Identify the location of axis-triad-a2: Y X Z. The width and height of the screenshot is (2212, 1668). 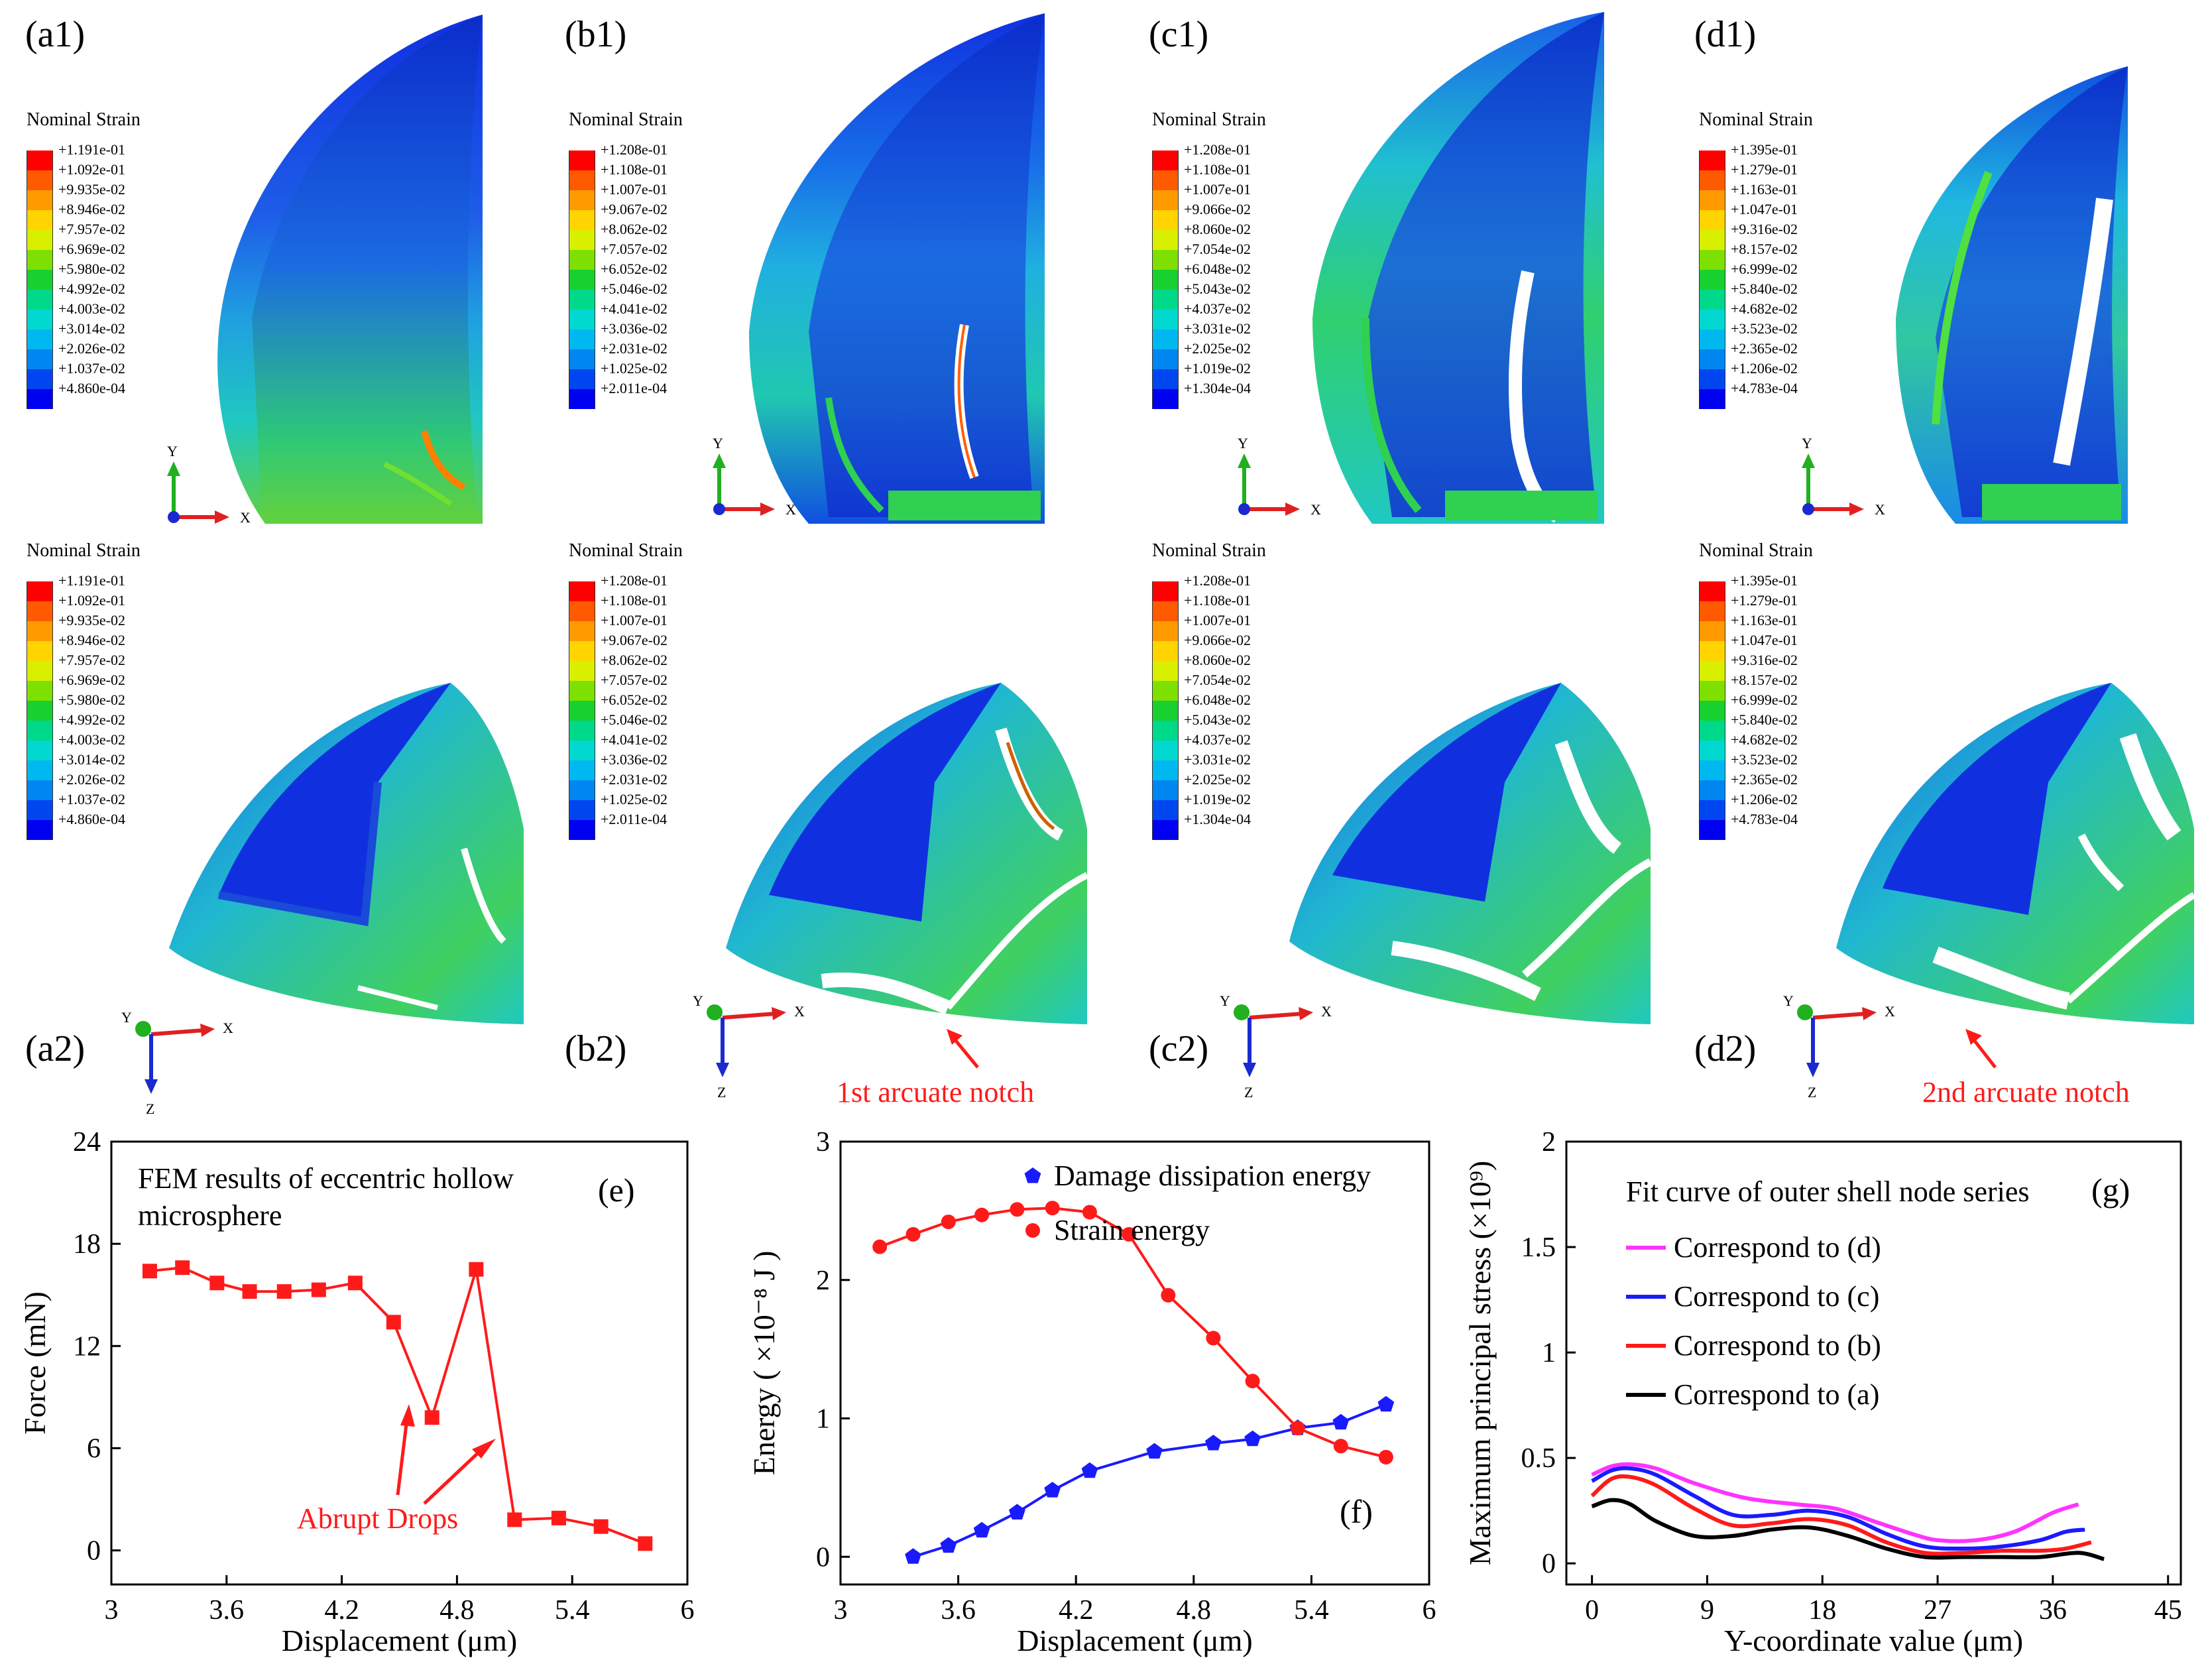
(177, 1063).